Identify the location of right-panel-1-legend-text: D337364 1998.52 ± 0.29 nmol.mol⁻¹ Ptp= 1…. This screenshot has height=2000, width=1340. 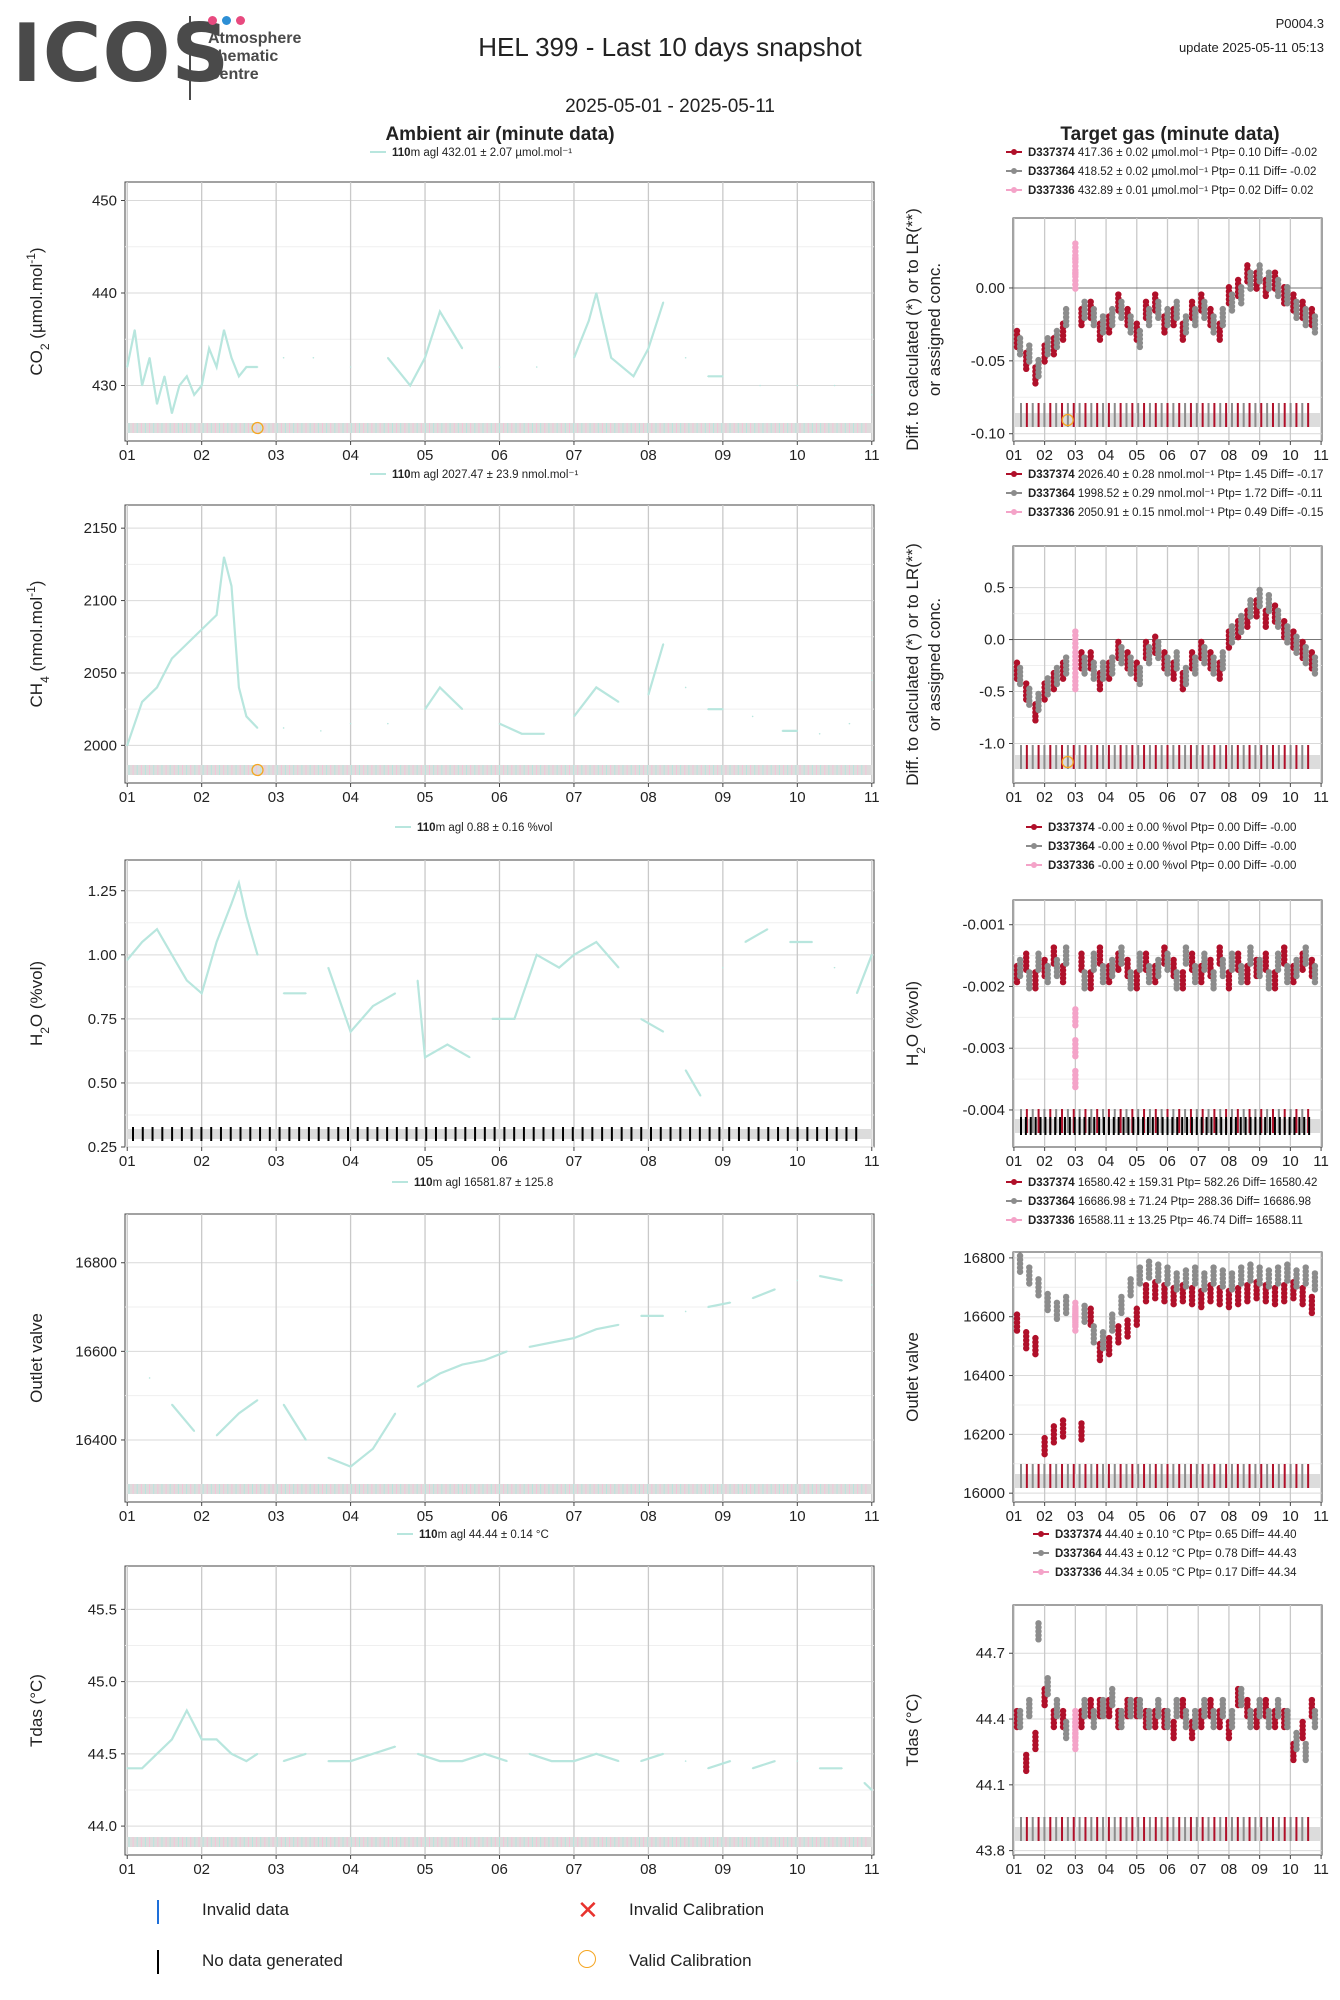
(1175, 494).